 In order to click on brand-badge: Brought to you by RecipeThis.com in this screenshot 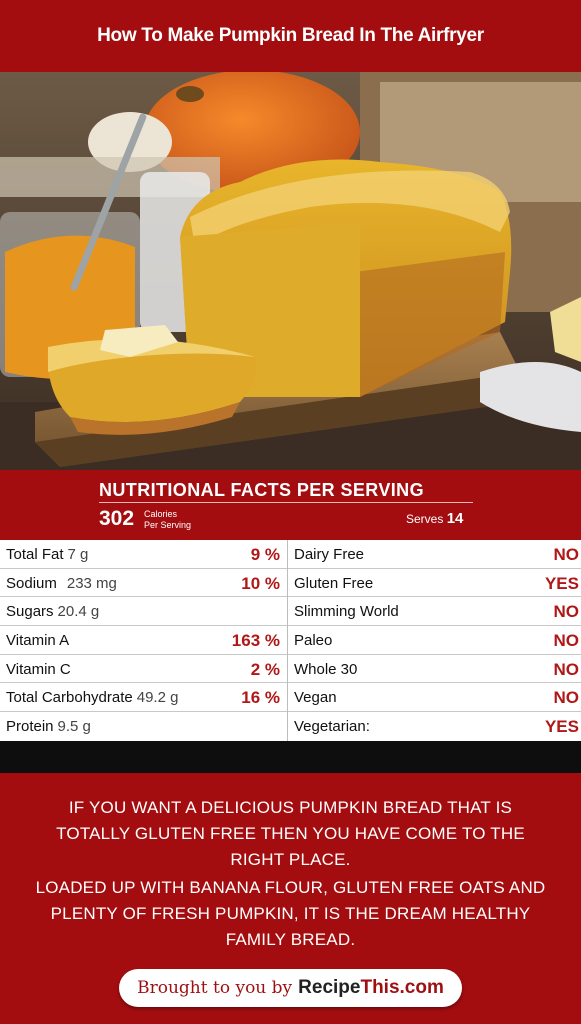, I will do `click(290, 988)`.